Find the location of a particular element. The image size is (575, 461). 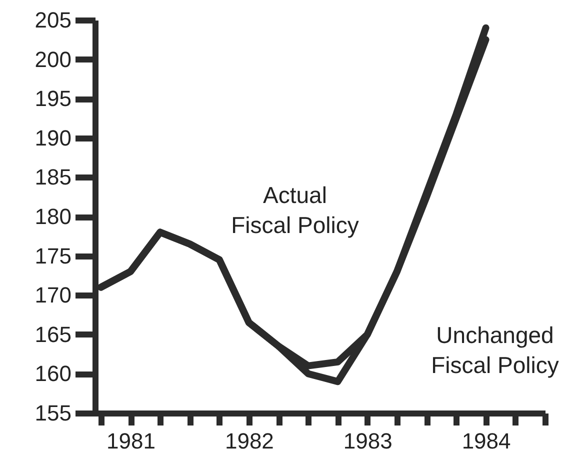

y-tick-label: 185 is located at coordinates (53, 177).